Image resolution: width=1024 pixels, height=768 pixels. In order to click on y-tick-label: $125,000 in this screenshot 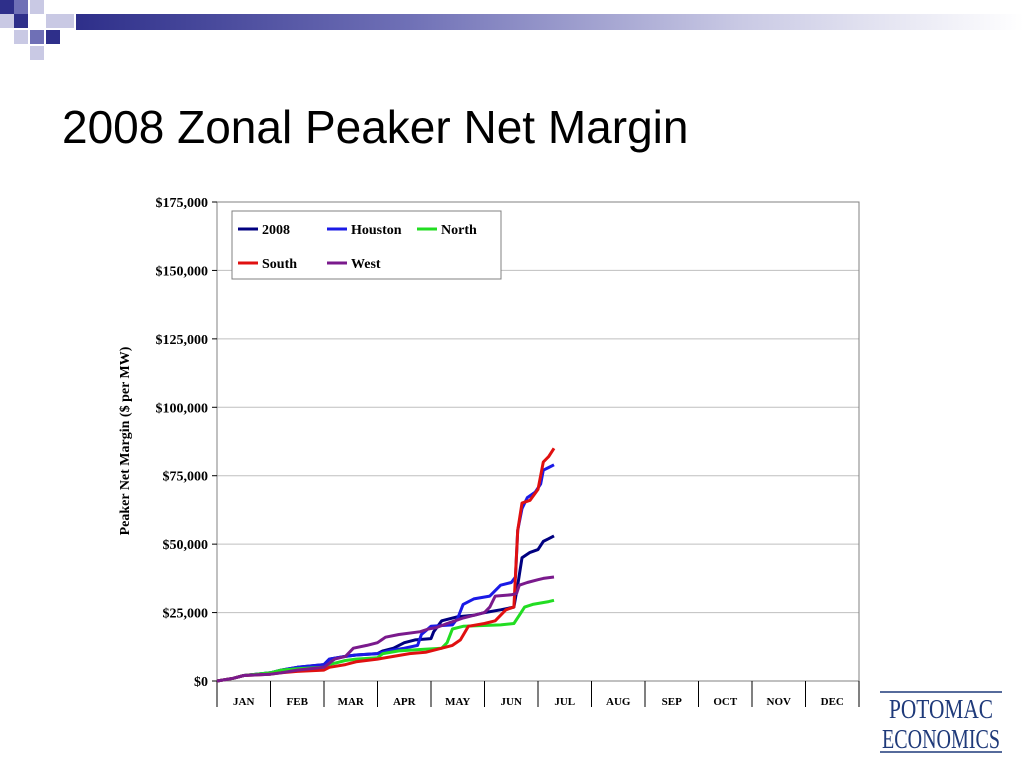, I will do `click(182, 340)`.